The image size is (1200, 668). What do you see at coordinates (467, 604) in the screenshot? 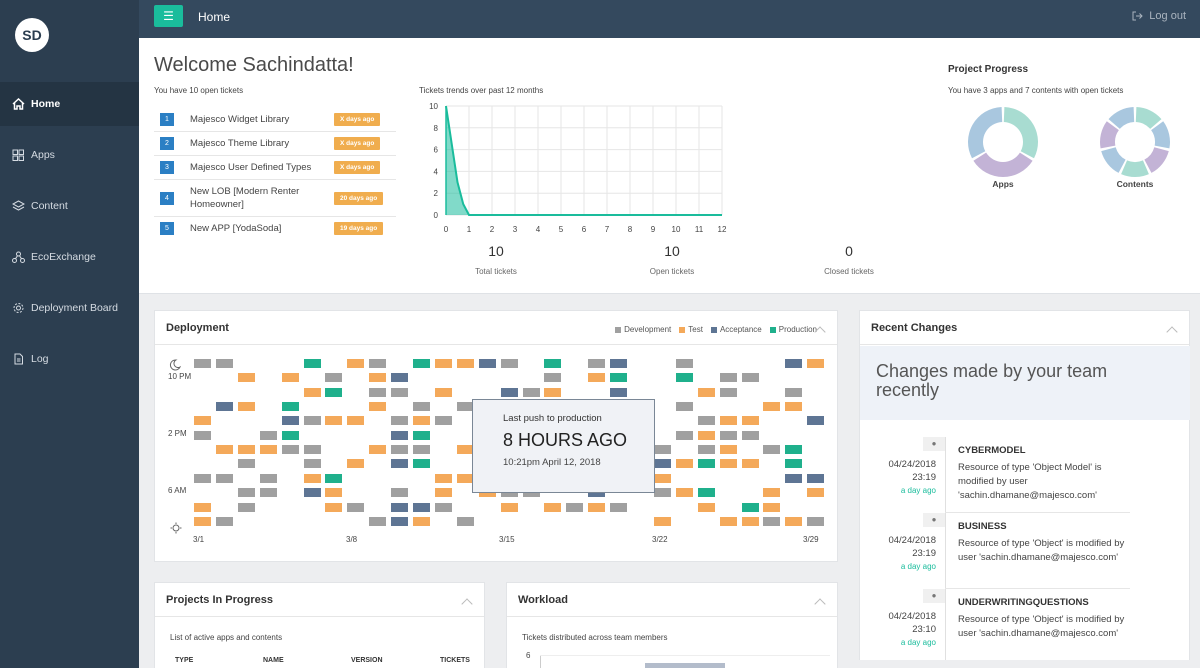
I see `collapse-chevron-icon` at bounding box center [467, 604].